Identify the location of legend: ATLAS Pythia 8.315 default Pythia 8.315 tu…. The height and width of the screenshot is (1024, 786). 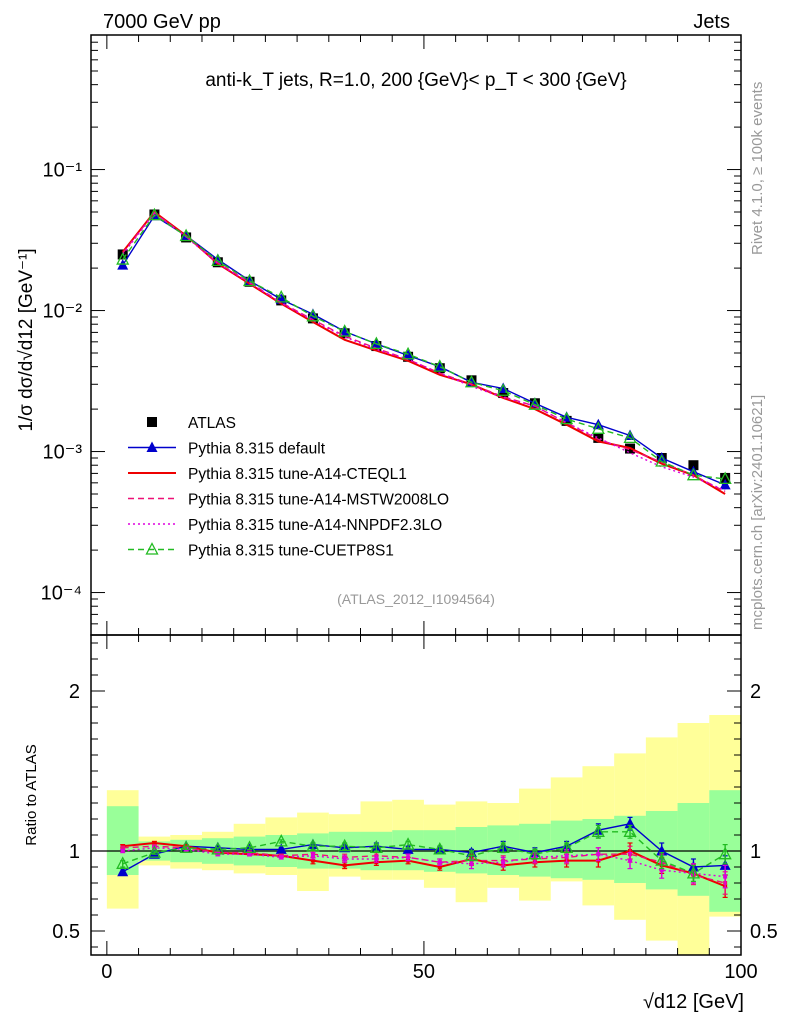
(288, 487).